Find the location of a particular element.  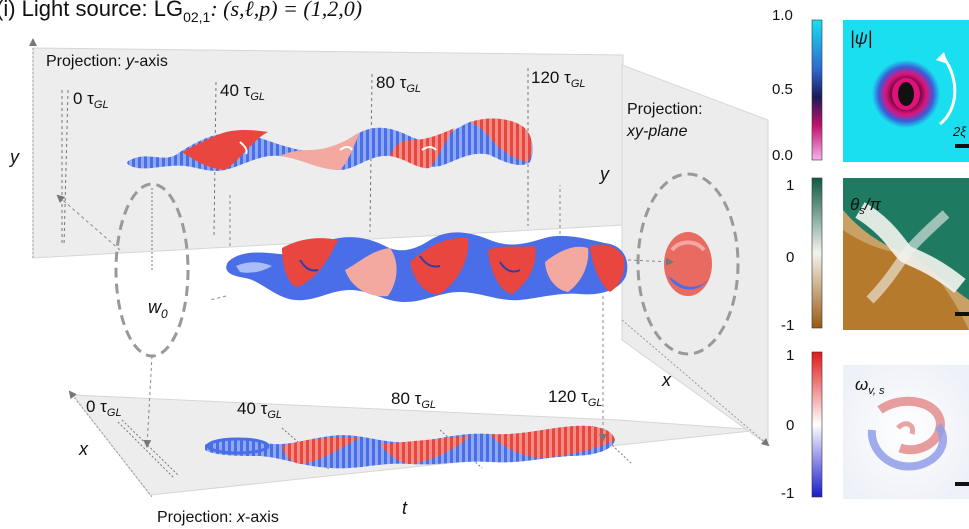

y-time-label-80: 80 τGL is located at coordinates (398, 84).